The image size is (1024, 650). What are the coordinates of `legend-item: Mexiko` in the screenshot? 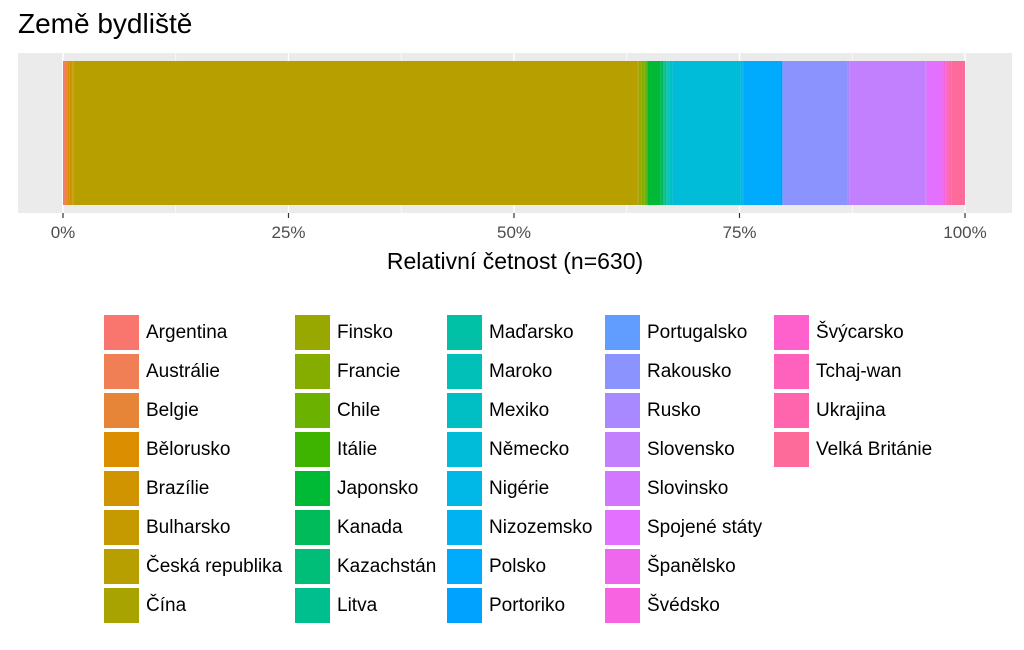 It's located at (498, 410).